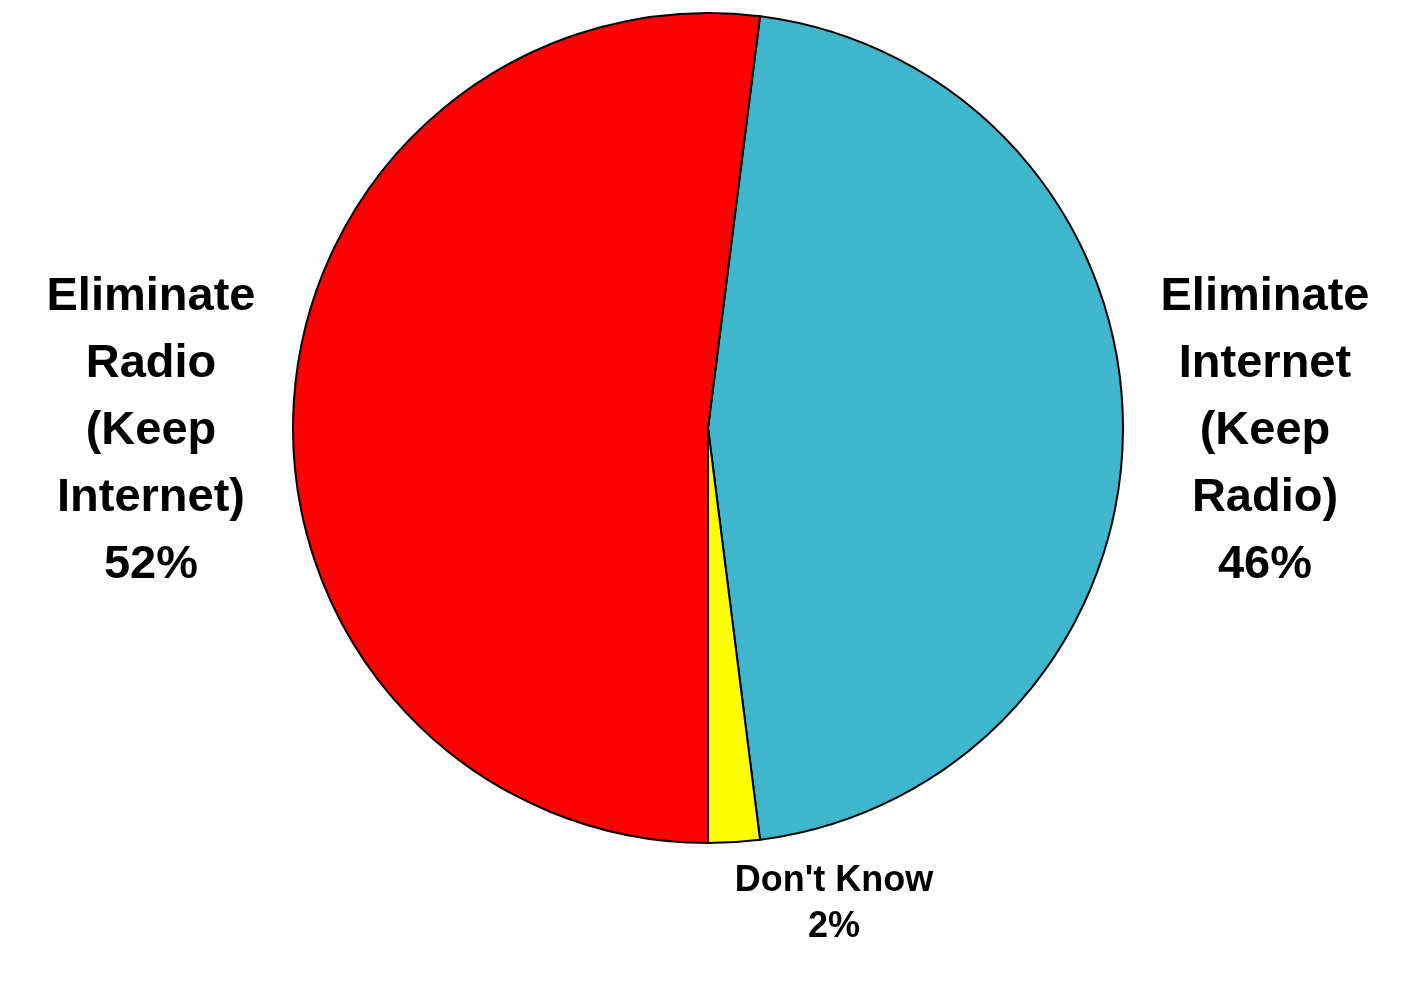 This screenshot has width=1406, height=987. I want to click on data-label: 52%, so click(151, 561).